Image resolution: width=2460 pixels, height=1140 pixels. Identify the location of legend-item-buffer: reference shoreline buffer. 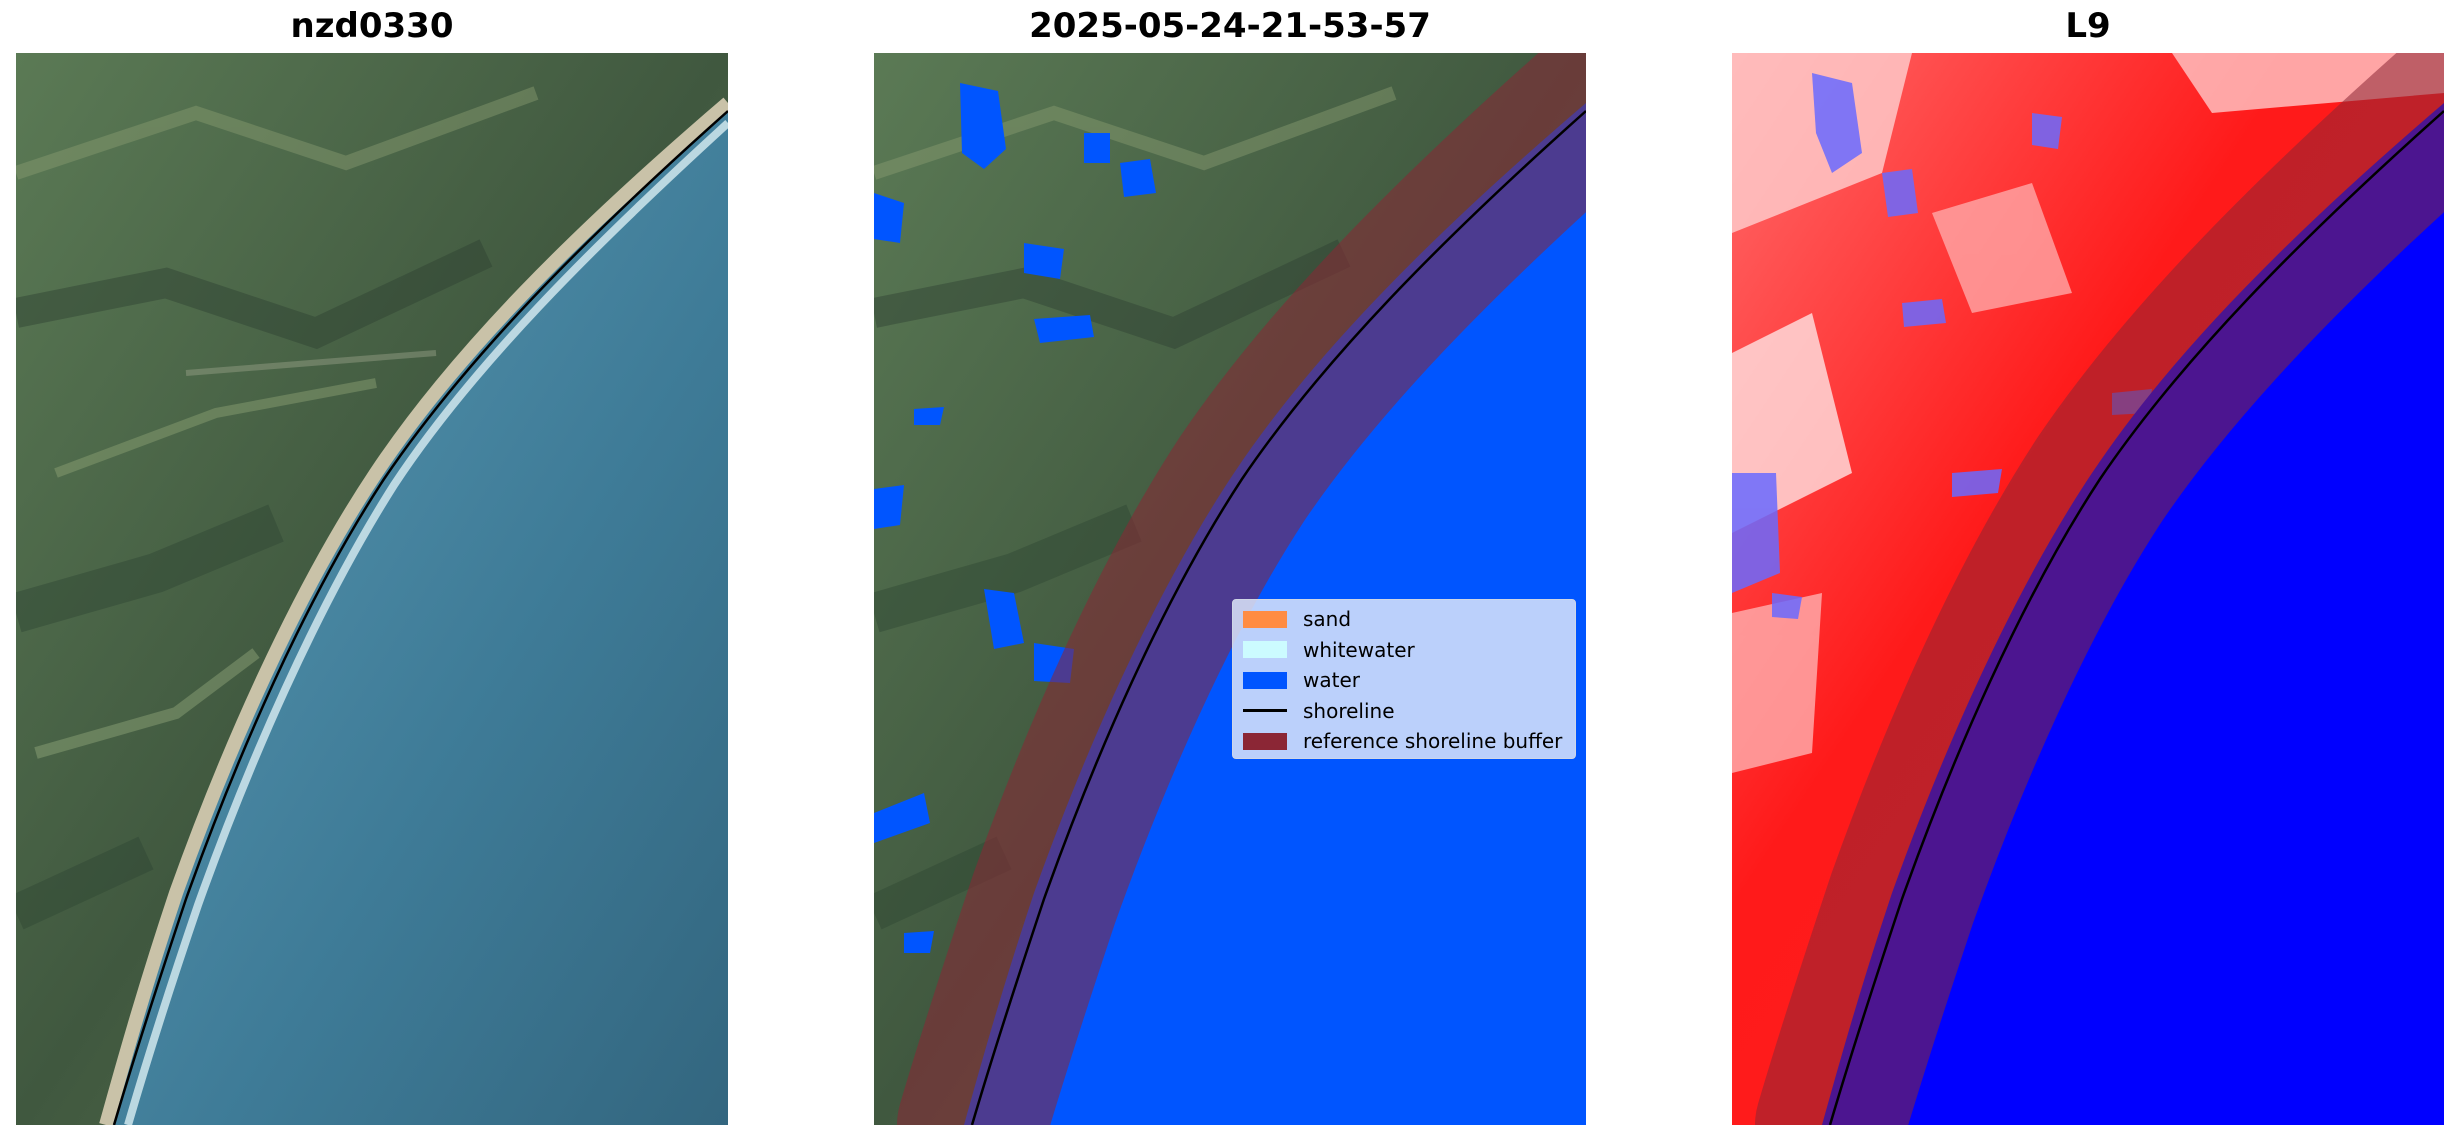
(1404, 741).